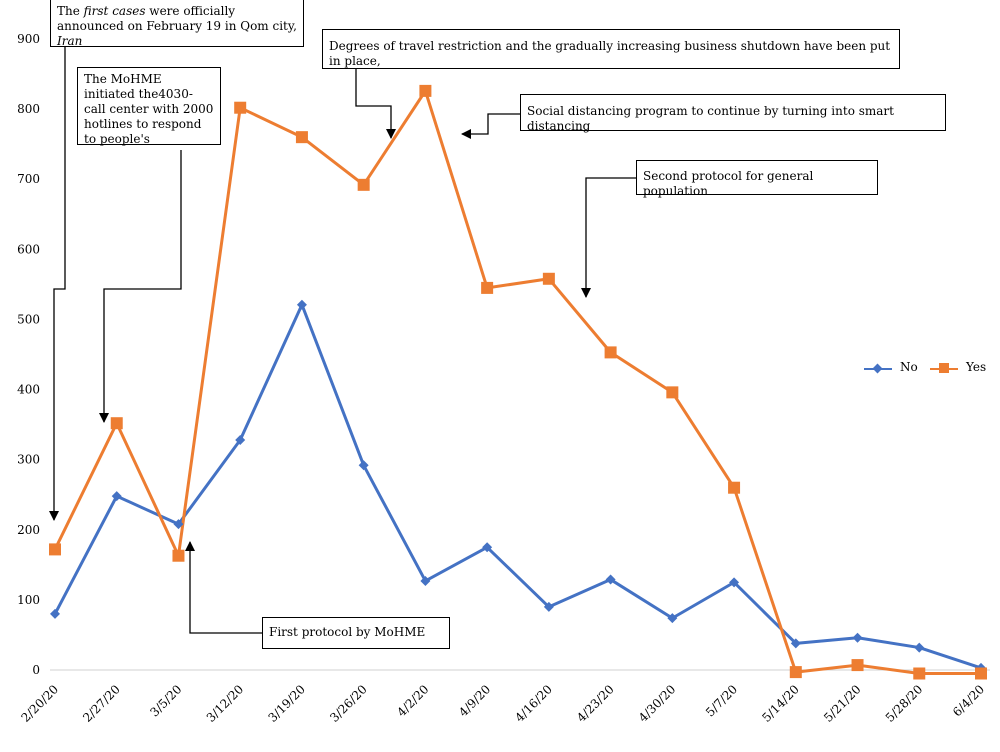 Image resolution: width=1000 pixels, height=752 pixels. I want to click on y-tick-label: 500, so click(28, 319).